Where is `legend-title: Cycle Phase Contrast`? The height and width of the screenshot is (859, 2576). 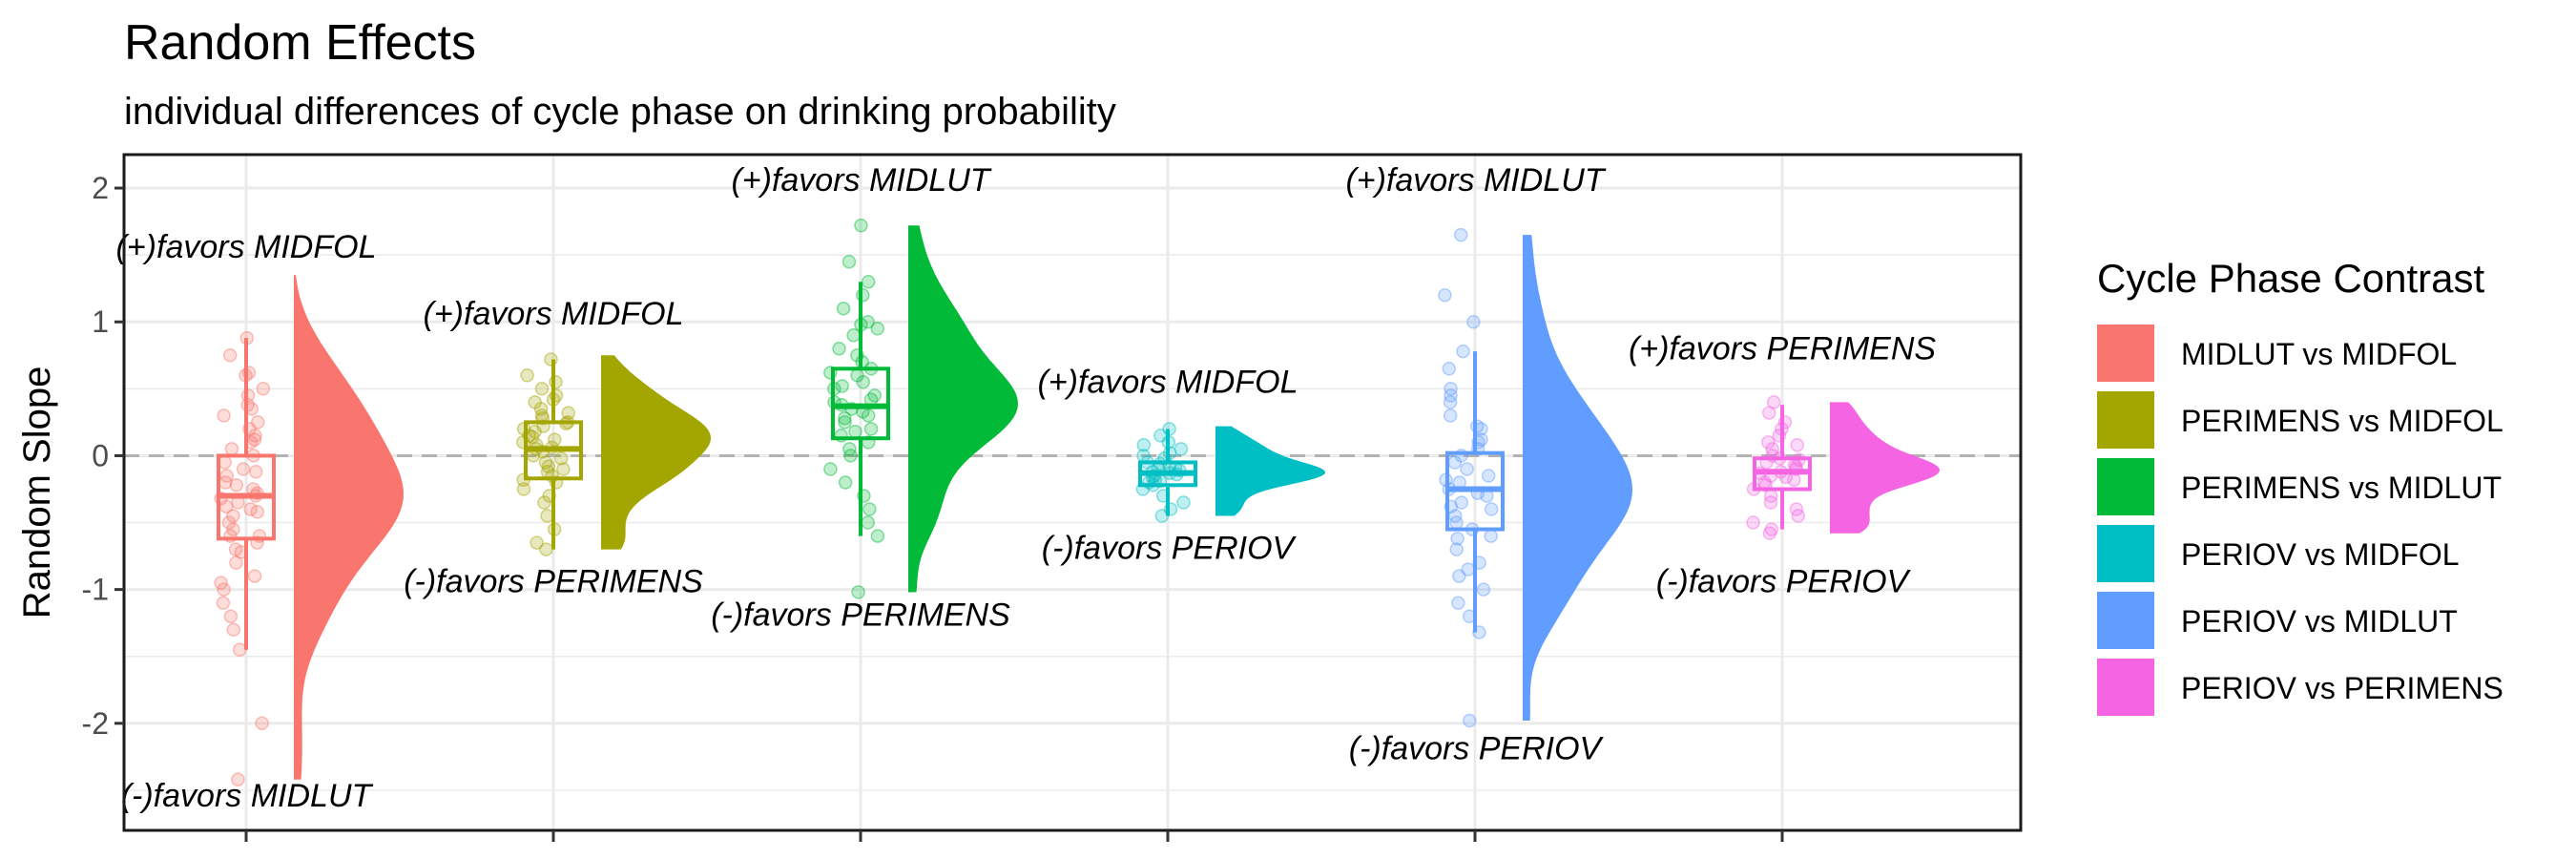 legend-title: Cycle Phase Contrast is located at coordinates (2291, 278).